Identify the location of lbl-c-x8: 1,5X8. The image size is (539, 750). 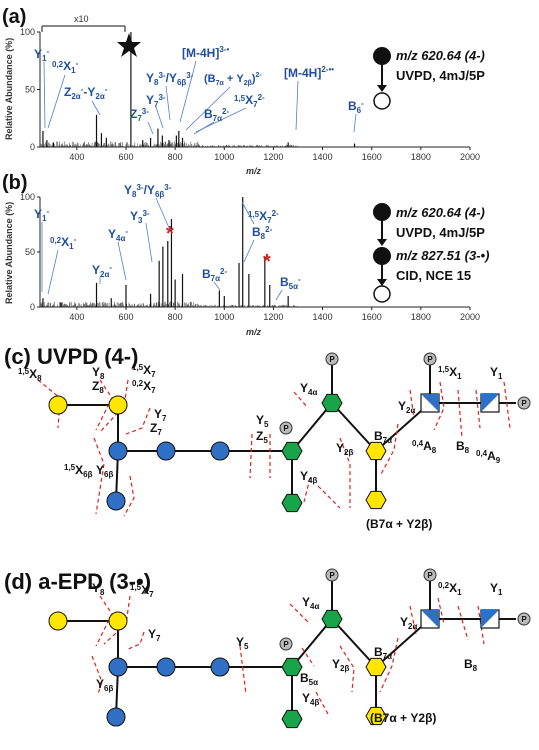
(30, 375).